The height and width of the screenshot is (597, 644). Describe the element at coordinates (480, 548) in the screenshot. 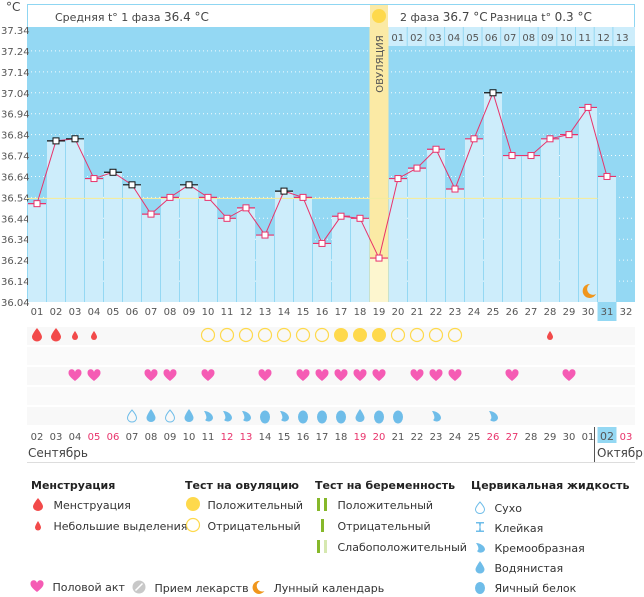

I see `creamy-drop-icon` at that location.